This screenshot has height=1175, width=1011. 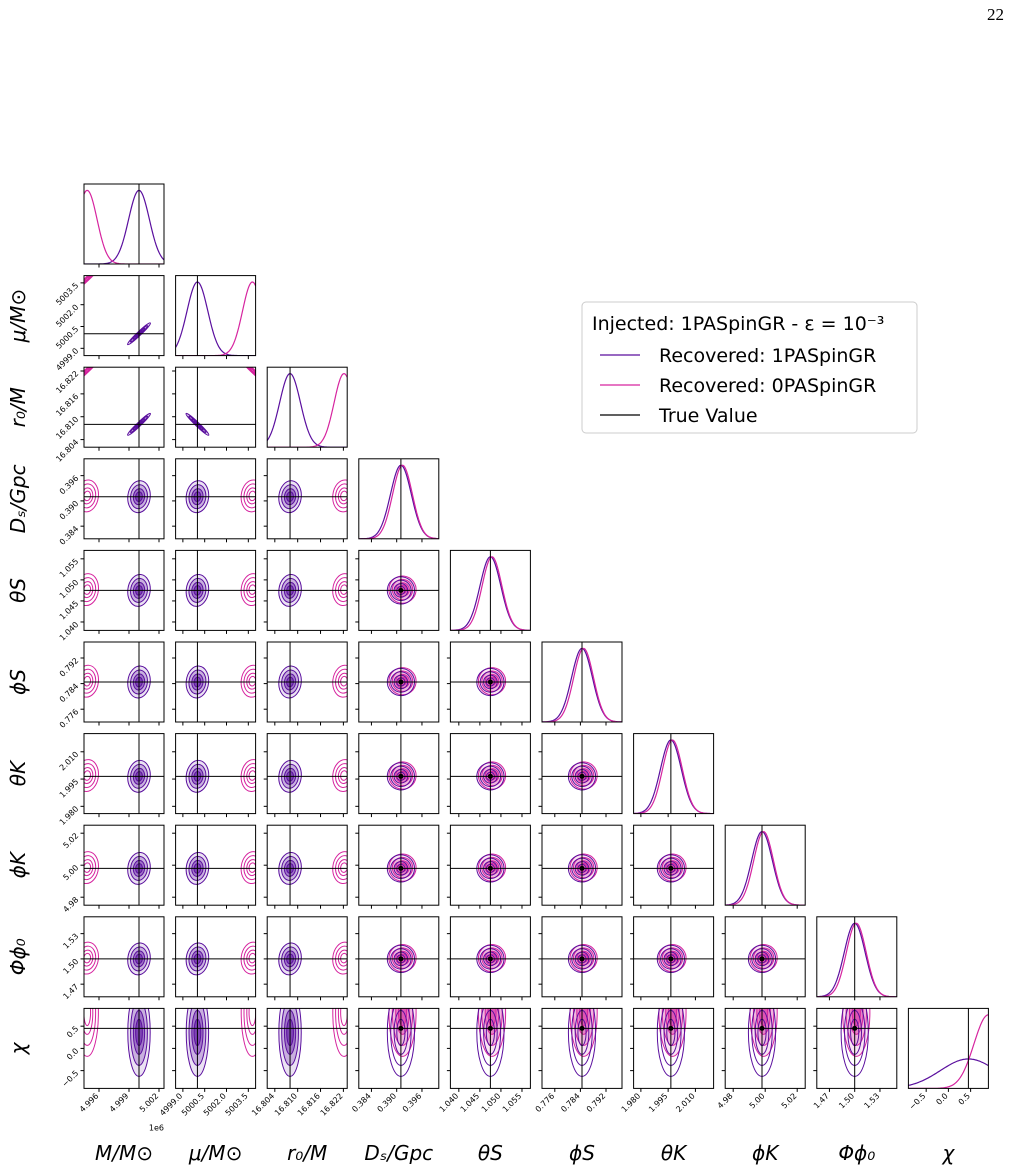 What do you see at coordinates (738, 324) in the screenshot?
I see `legend-title: Injected: 1PASpinGR - ε = 10⁻³` at bounding box center [738, 324].